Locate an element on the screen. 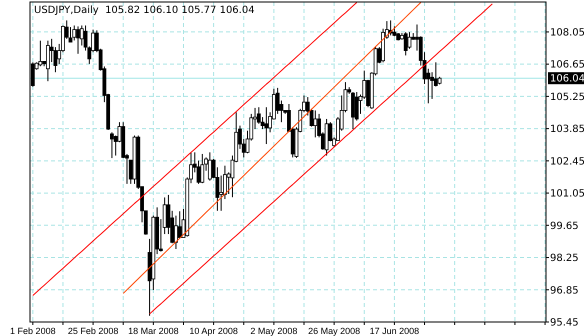  x-tick-label: 17 Jun 2008 is located at coordinates (395, 331).